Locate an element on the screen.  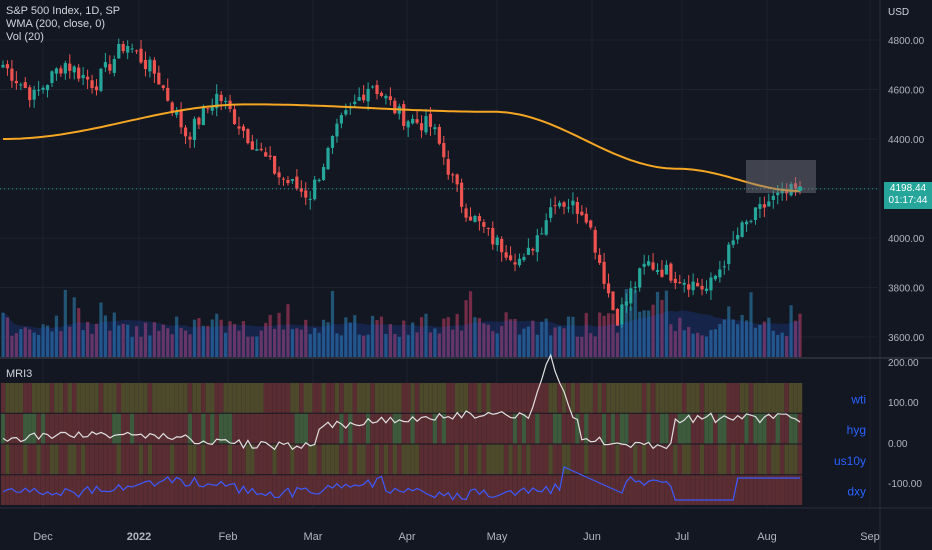
time-tick-label: Feb is located at coordinates (228, 537).